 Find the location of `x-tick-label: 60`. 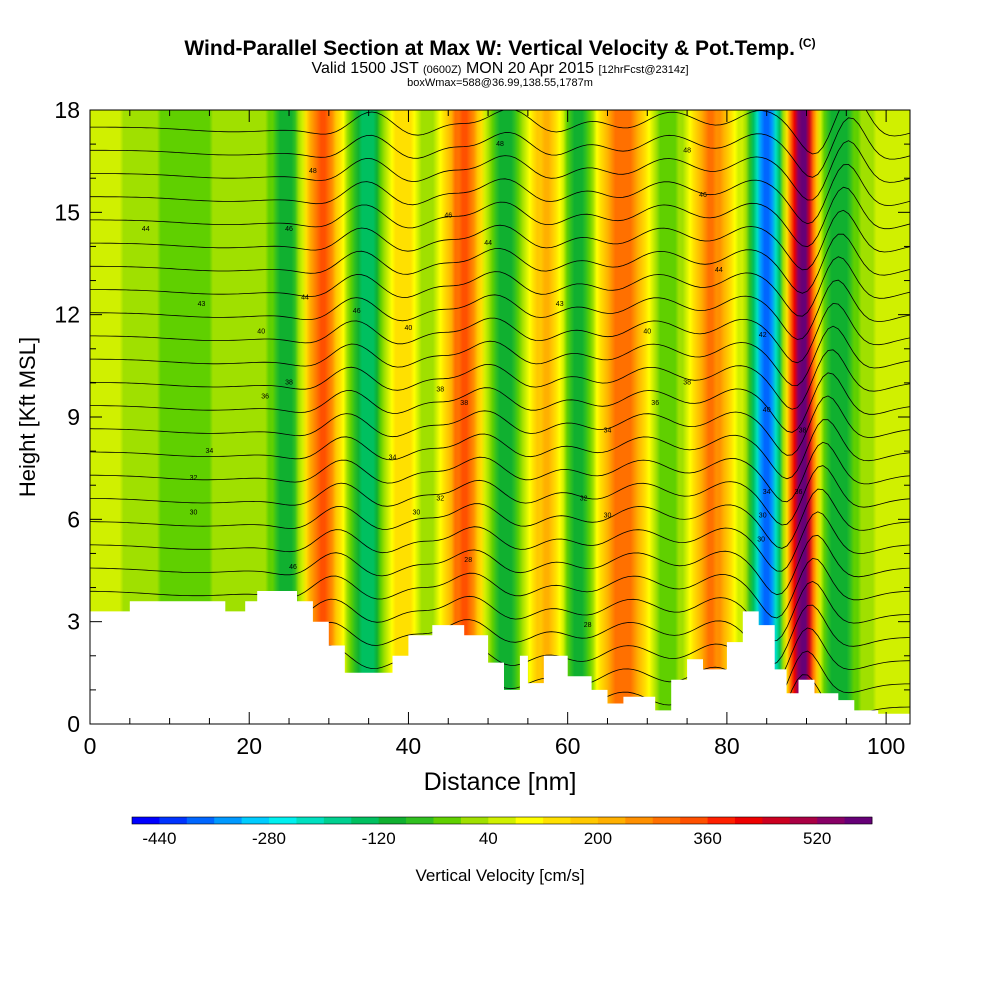

x-tick-label: 60 is located at coordinates (568, 746).